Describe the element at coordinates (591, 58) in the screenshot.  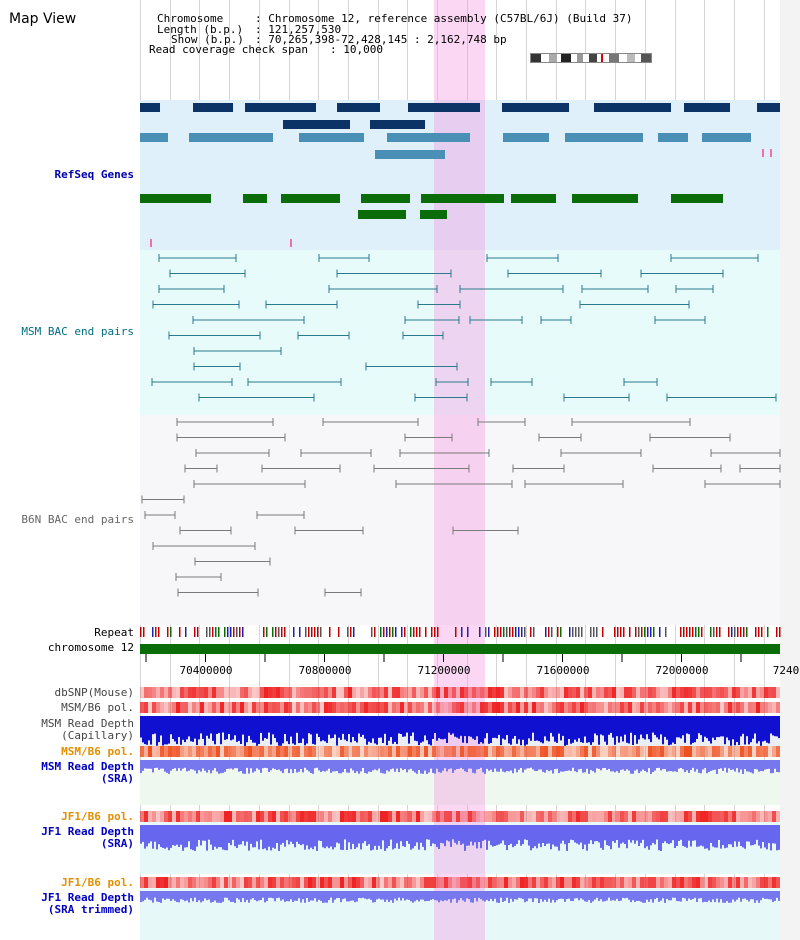
I see `chromosome-ideogram` at that location.